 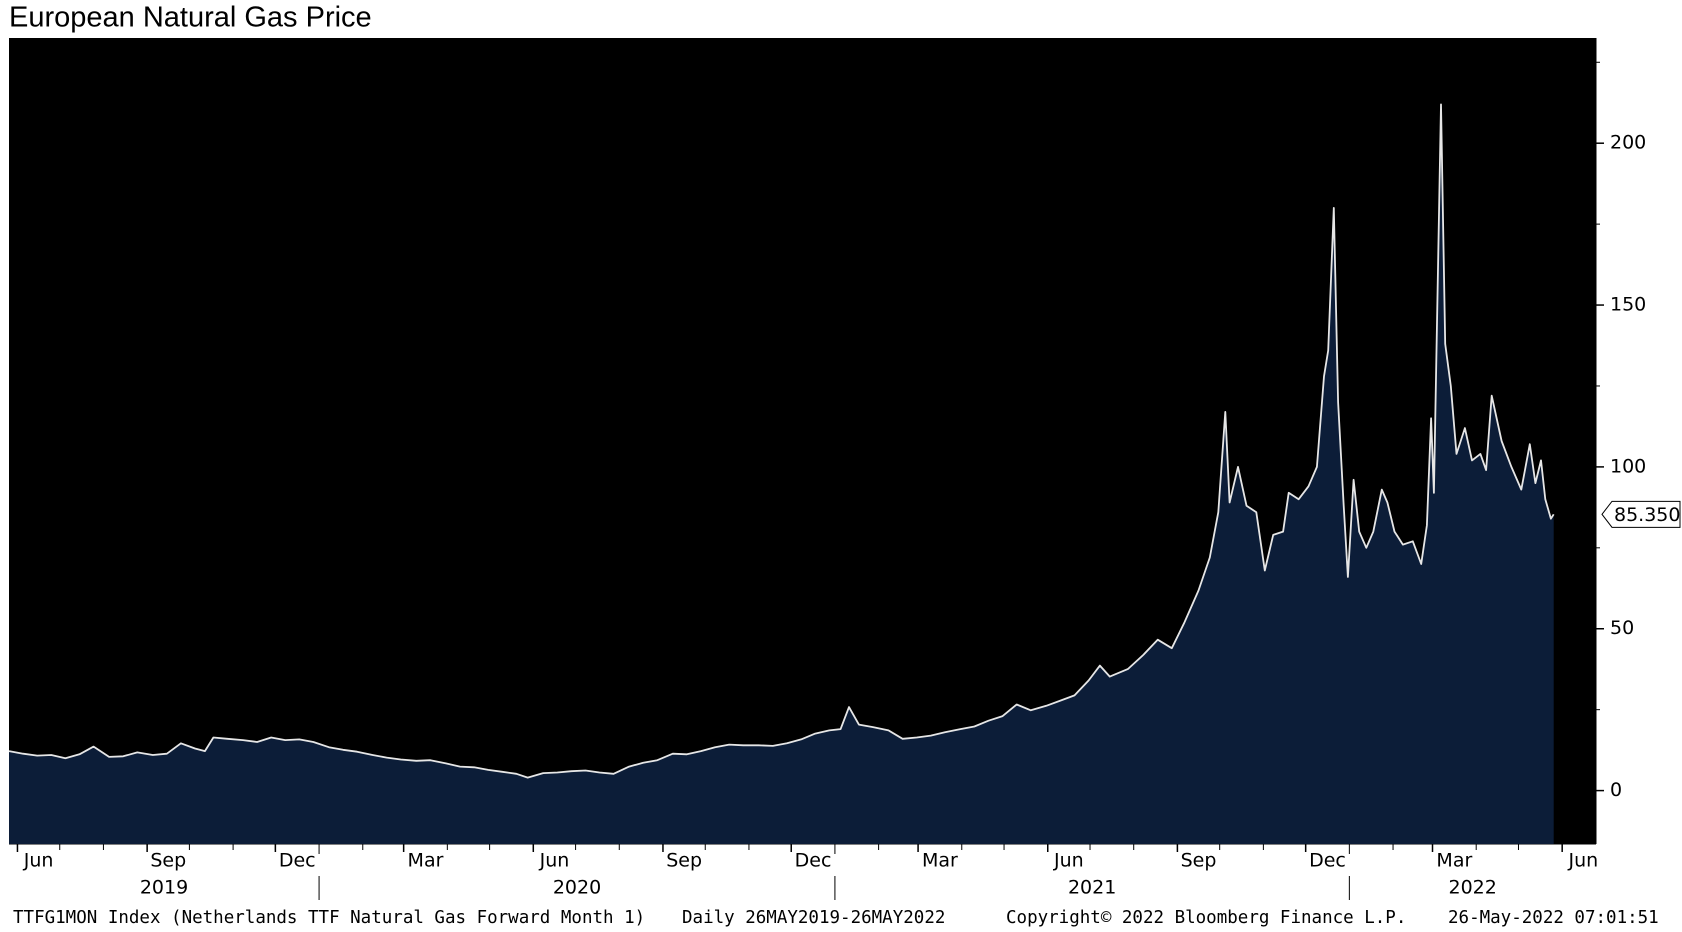 I want to click on footer-text: 26-May-2022 07:01:51, so click(x=1553, y=918).